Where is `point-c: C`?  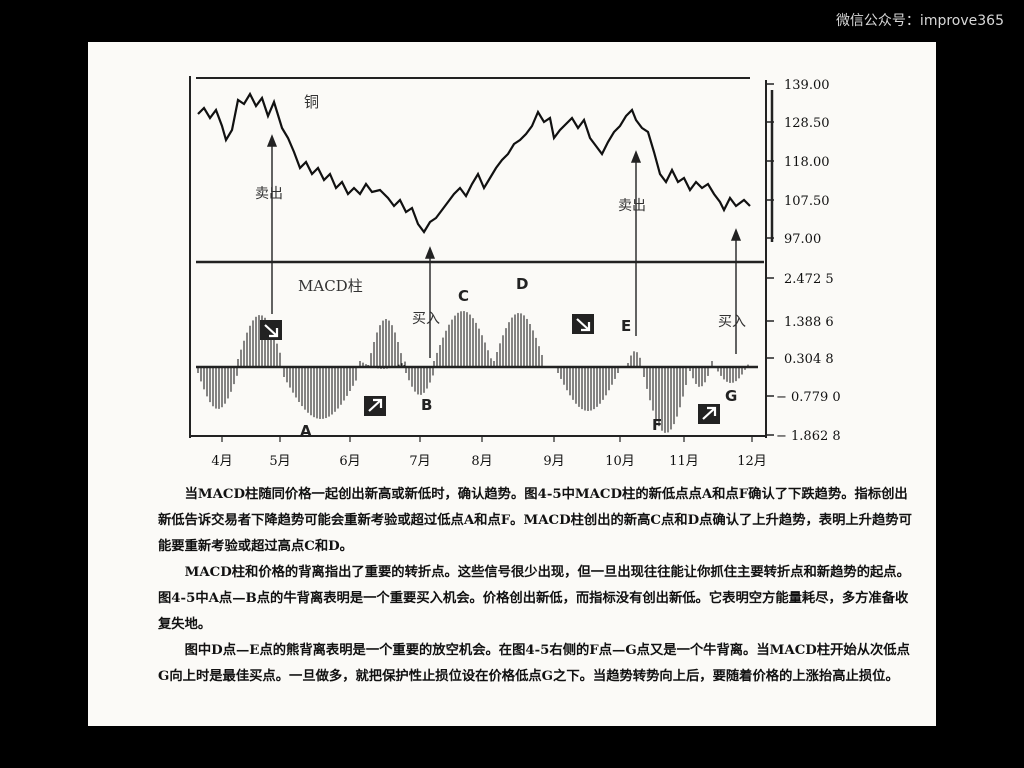 point-c: C is located at coordinates (463, 296).